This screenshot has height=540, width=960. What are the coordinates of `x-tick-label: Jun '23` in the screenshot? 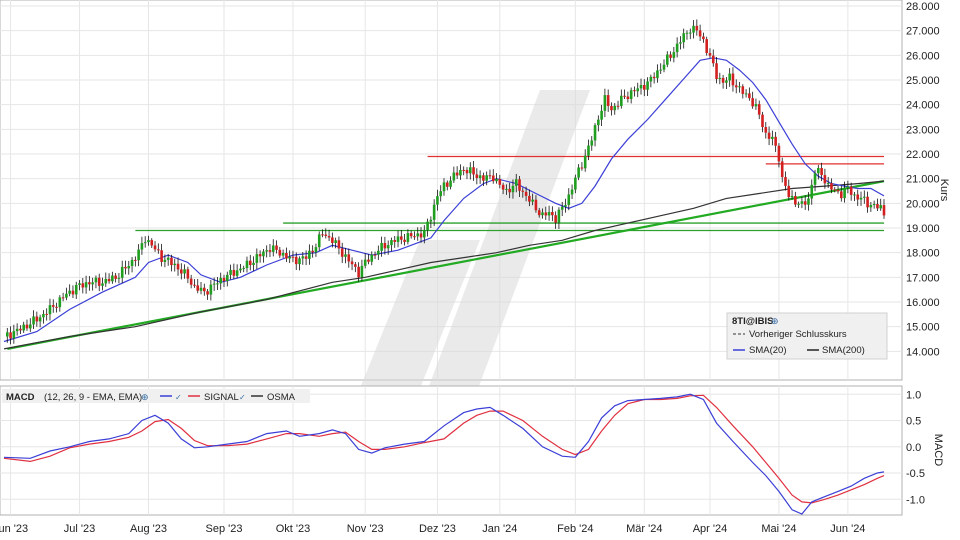 It's located at (14, 529).